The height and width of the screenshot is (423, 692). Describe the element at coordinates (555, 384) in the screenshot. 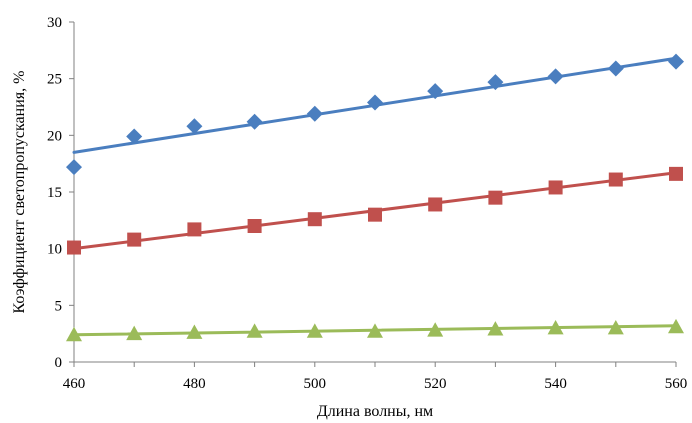

I see `x-tick-label: 540` at that location.